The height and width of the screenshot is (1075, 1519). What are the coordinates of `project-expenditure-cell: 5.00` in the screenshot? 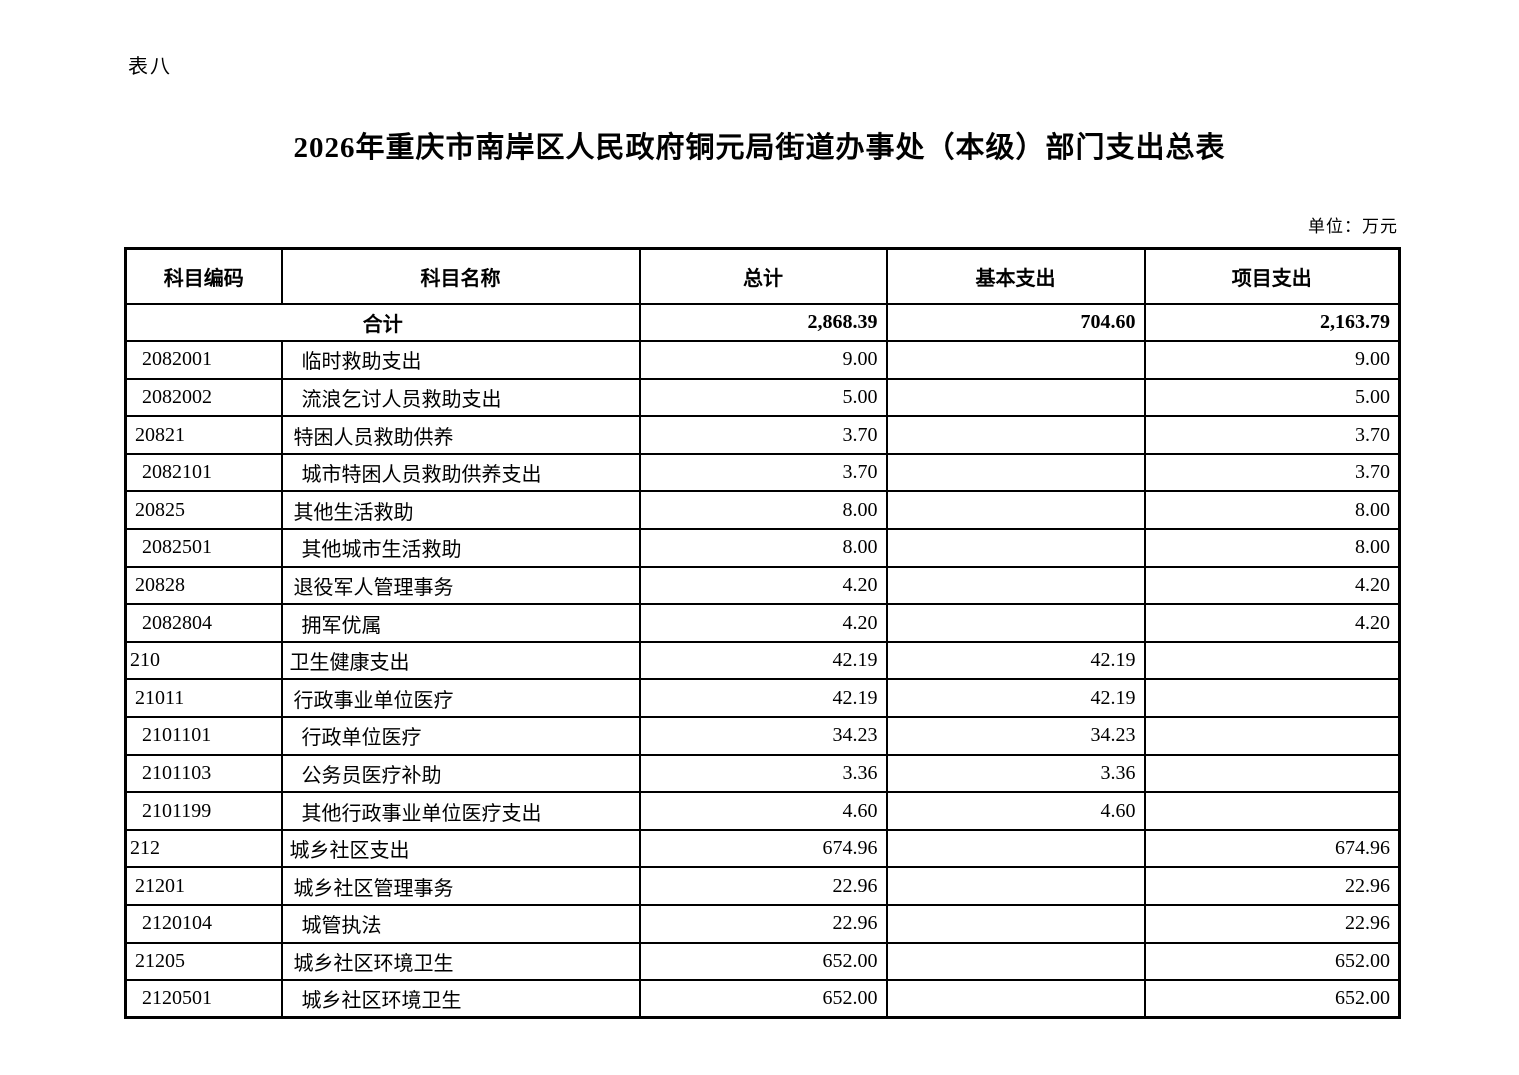 It's located at (1272, 397).